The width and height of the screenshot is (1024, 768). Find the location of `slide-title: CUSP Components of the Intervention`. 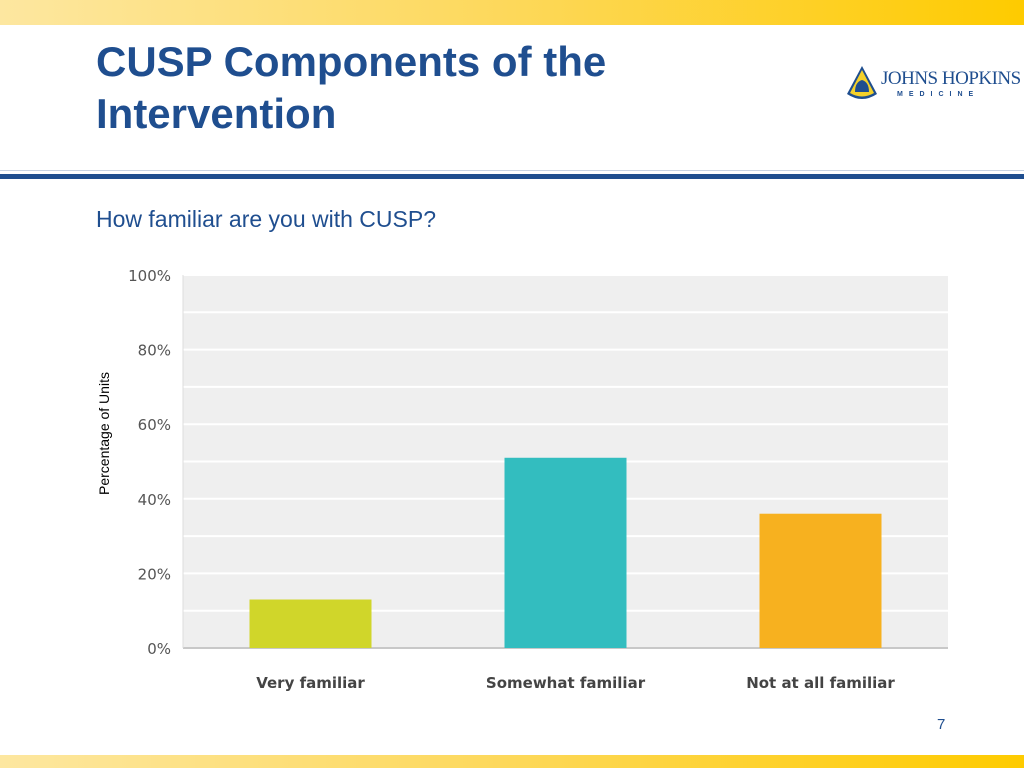

slide-title: CUSP Components of the Intervention is located at coordinates (351, 87).